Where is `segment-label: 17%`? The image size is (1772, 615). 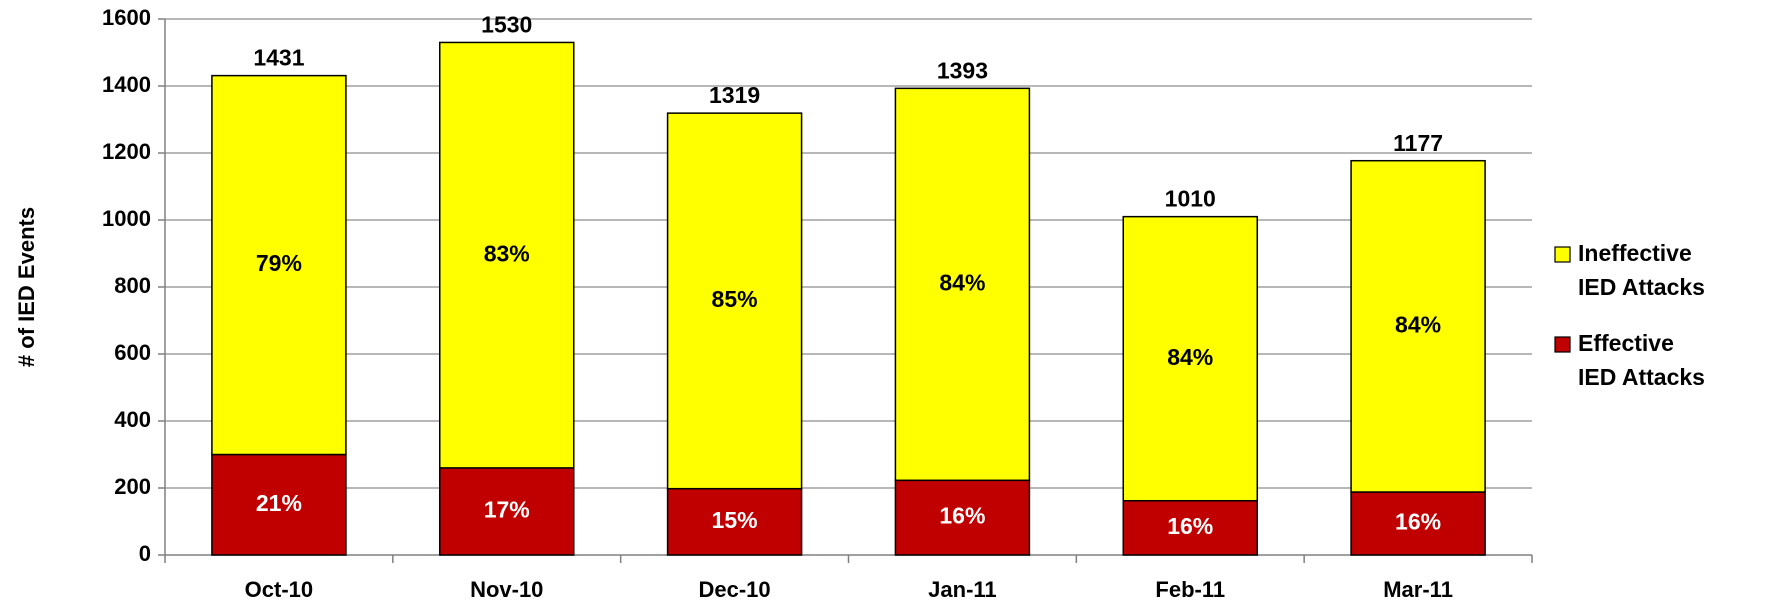
segment-label: 17% is located at coordinates (507, 510).